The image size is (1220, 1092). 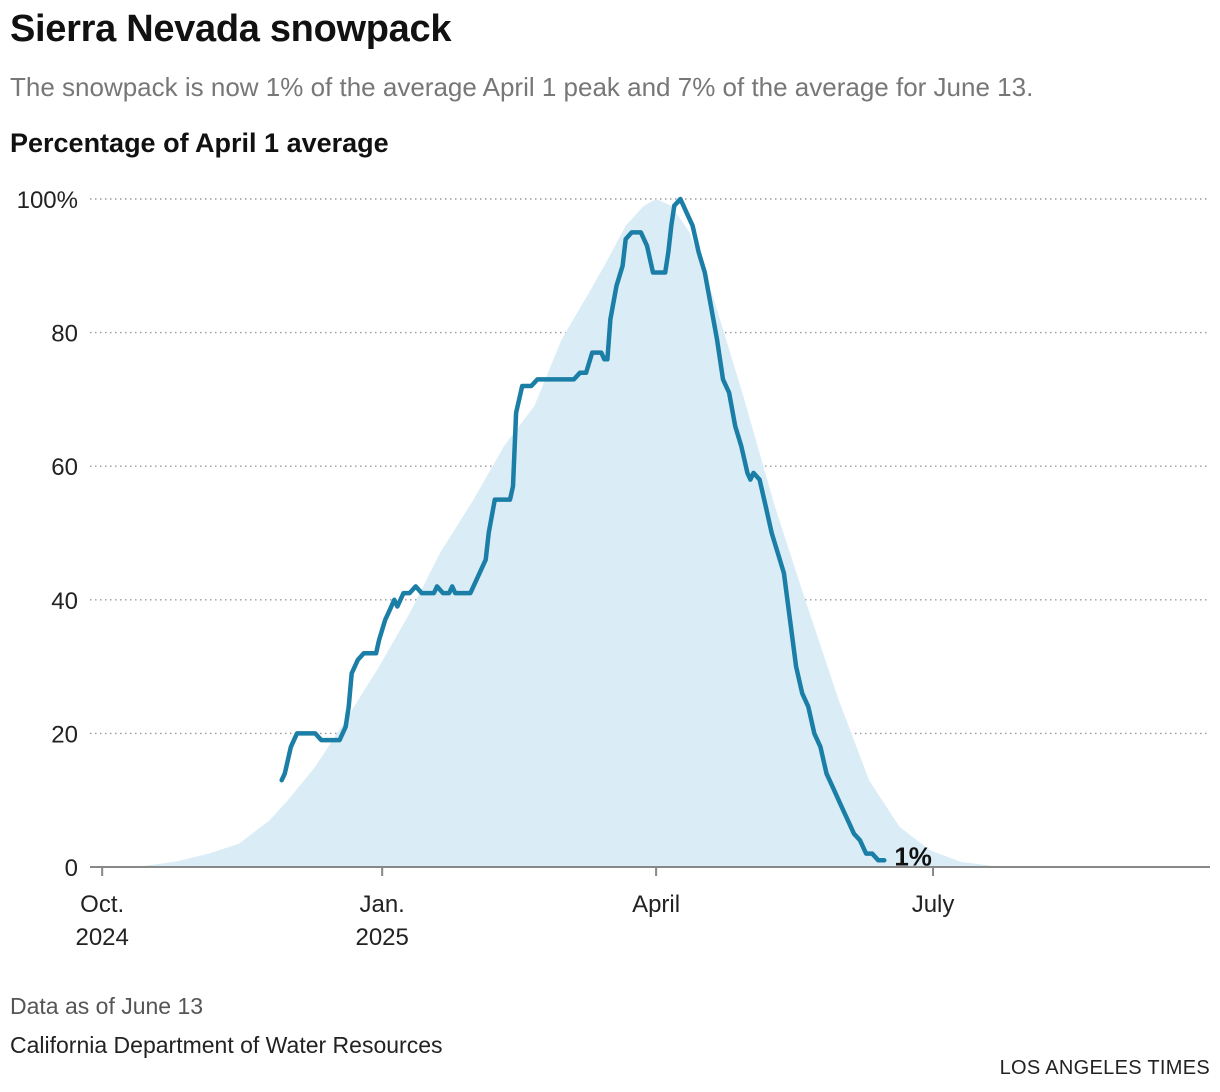 What do you see at coordinates (650, 871) in the screenshot?
I see `x-axis` at bounding box center [650, 871].